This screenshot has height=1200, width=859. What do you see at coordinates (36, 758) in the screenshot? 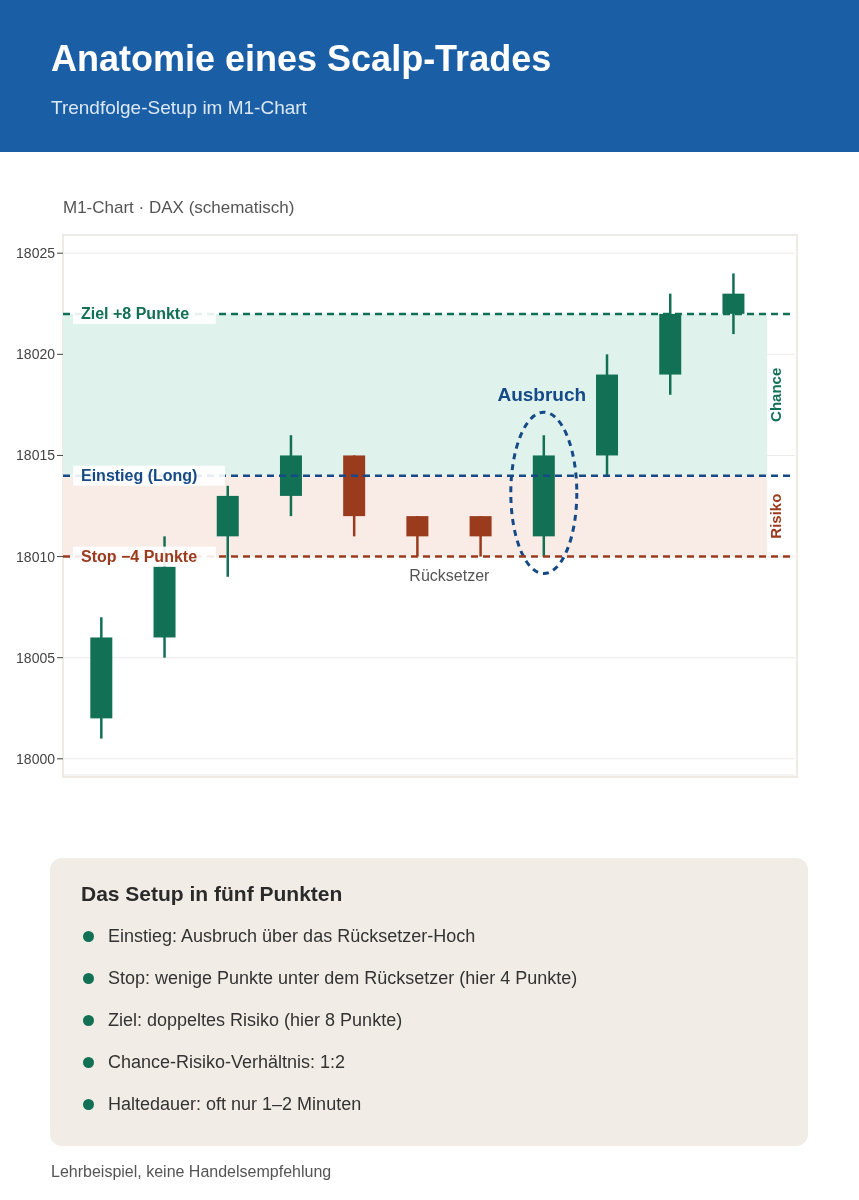
I see `y-tick-label: 18000` at bounding box center [36, 758].